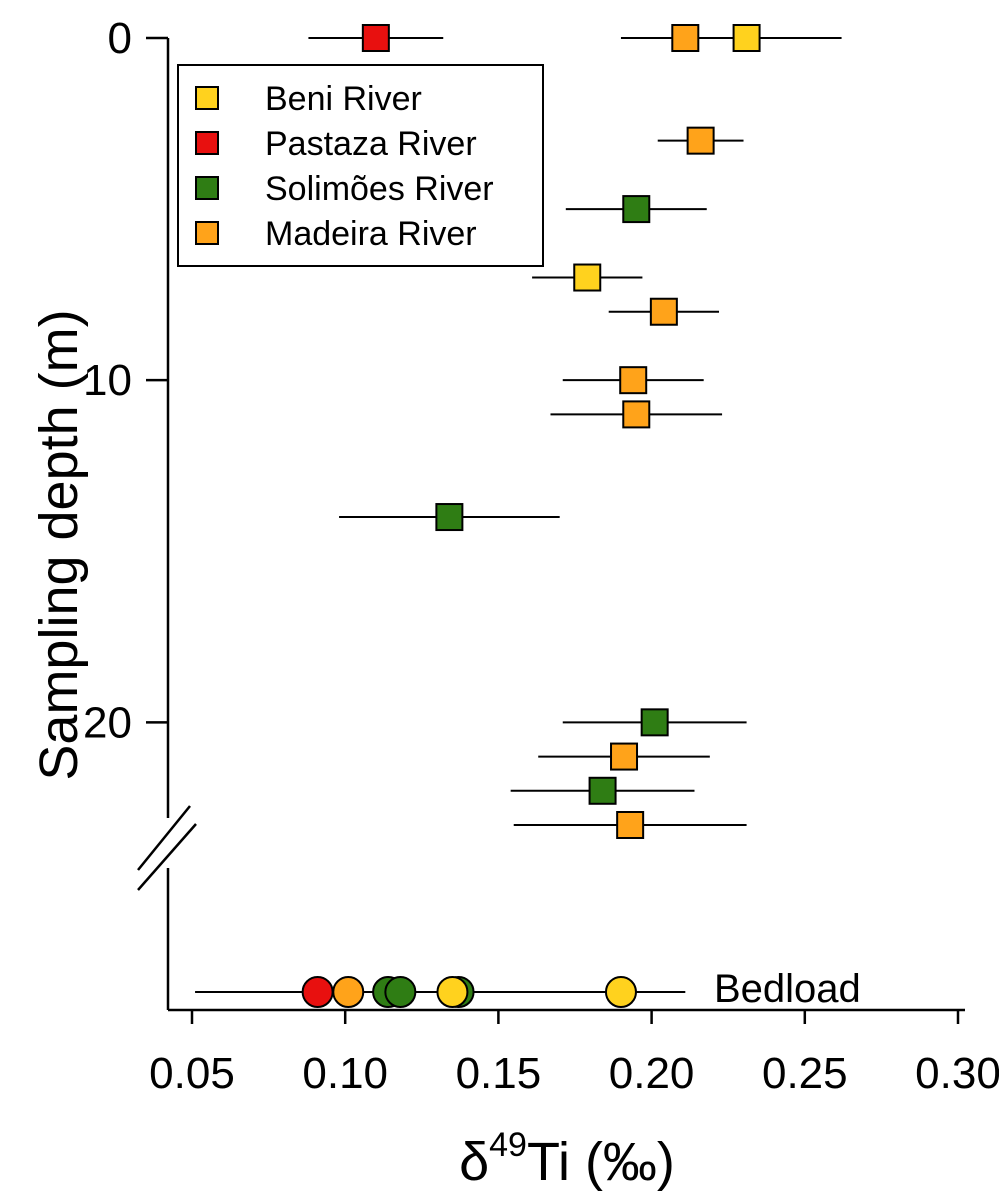  What do you see at coordinates (499, 1073) in the screenshot?
I see `x-tick-label: 0.15` at bounding box center [499, 1073].